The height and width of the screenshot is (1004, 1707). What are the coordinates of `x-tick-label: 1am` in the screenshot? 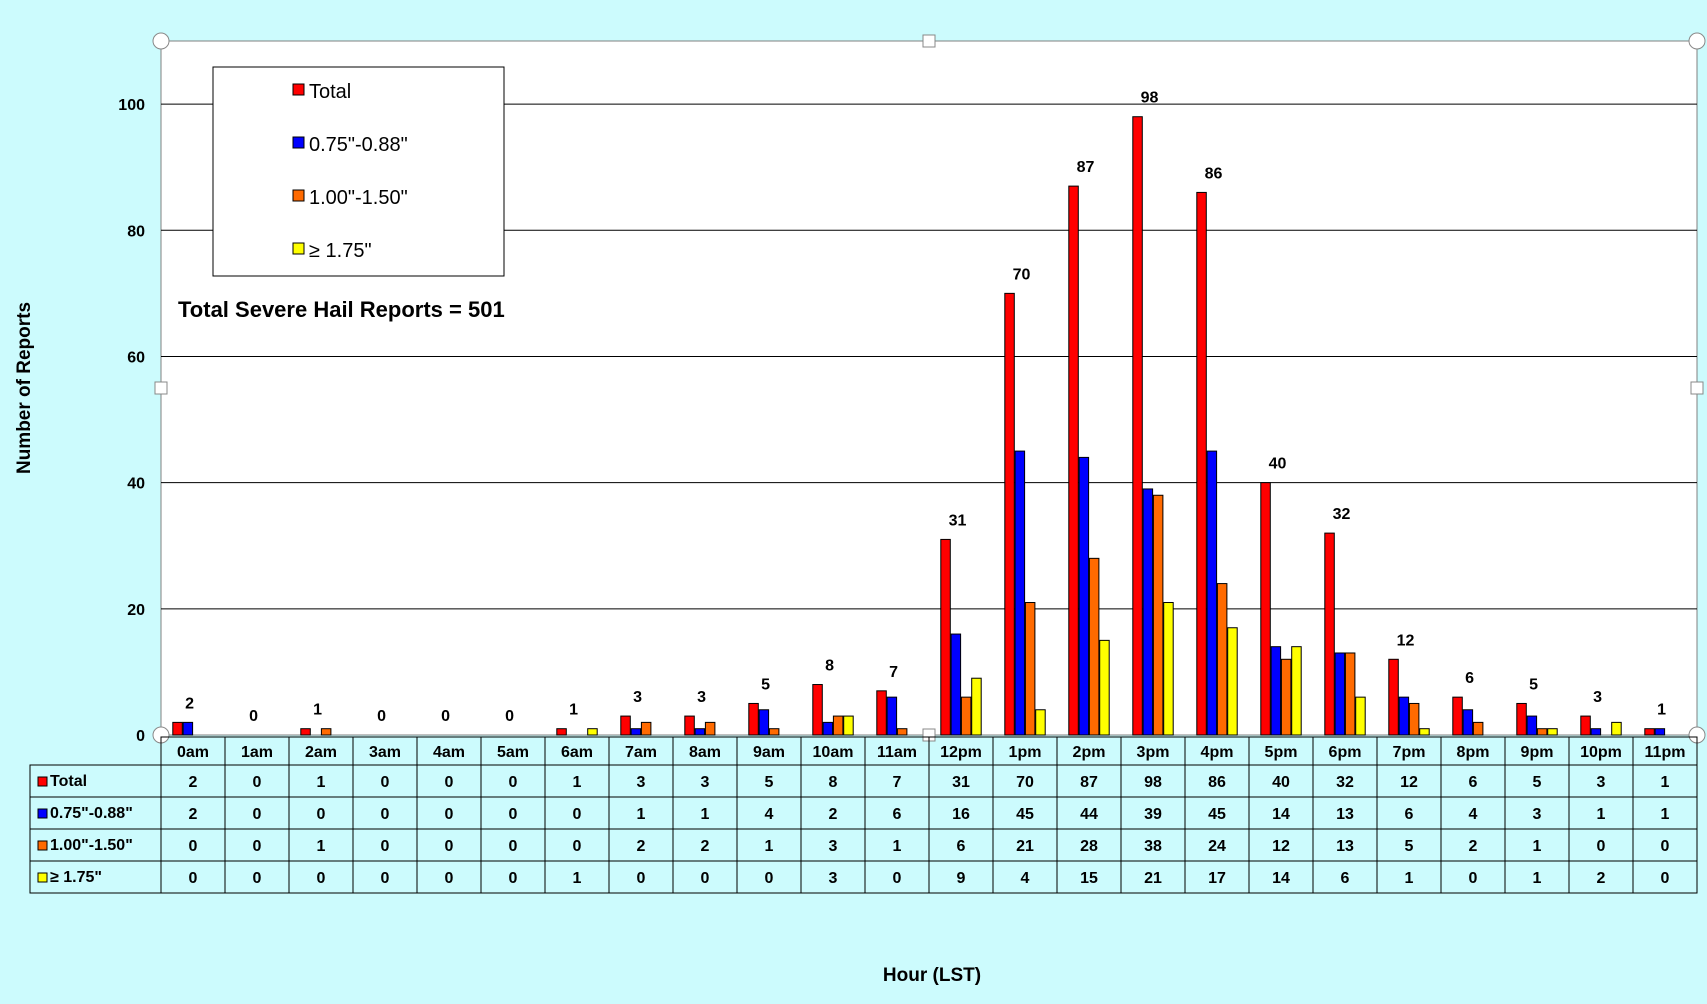 It's located at (257, 752).